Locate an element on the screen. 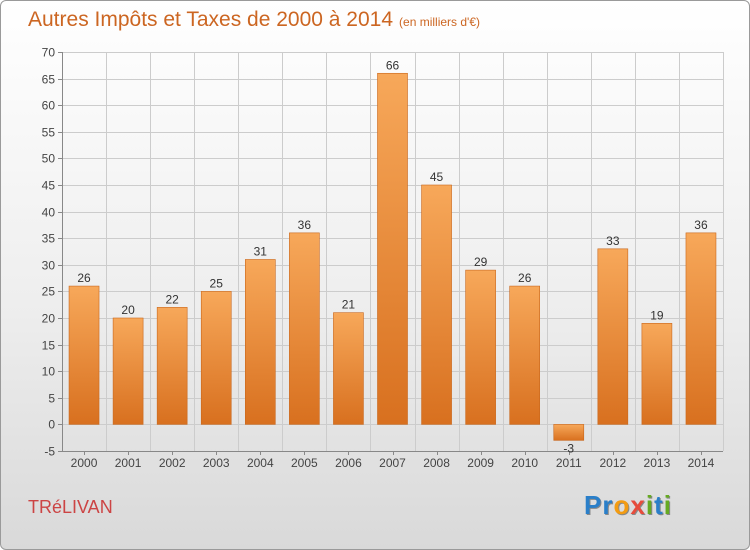 This screenshot has height=550, width=750. bar-2003 is located at coordinates (216, 358).